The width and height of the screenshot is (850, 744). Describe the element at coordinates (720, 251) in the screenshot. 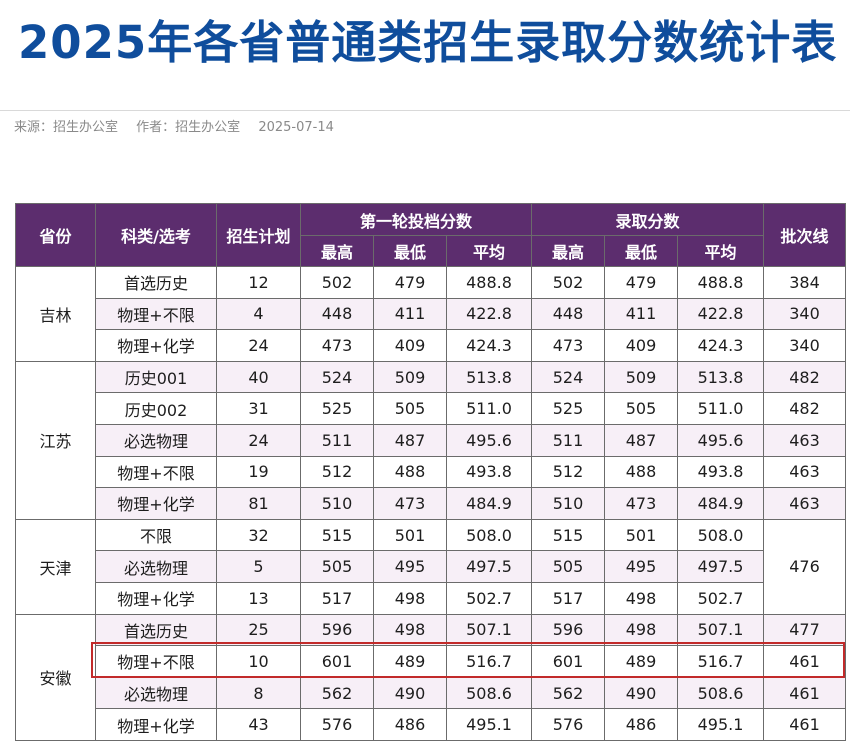

I see `header-ad-avg: 平均` at that location.